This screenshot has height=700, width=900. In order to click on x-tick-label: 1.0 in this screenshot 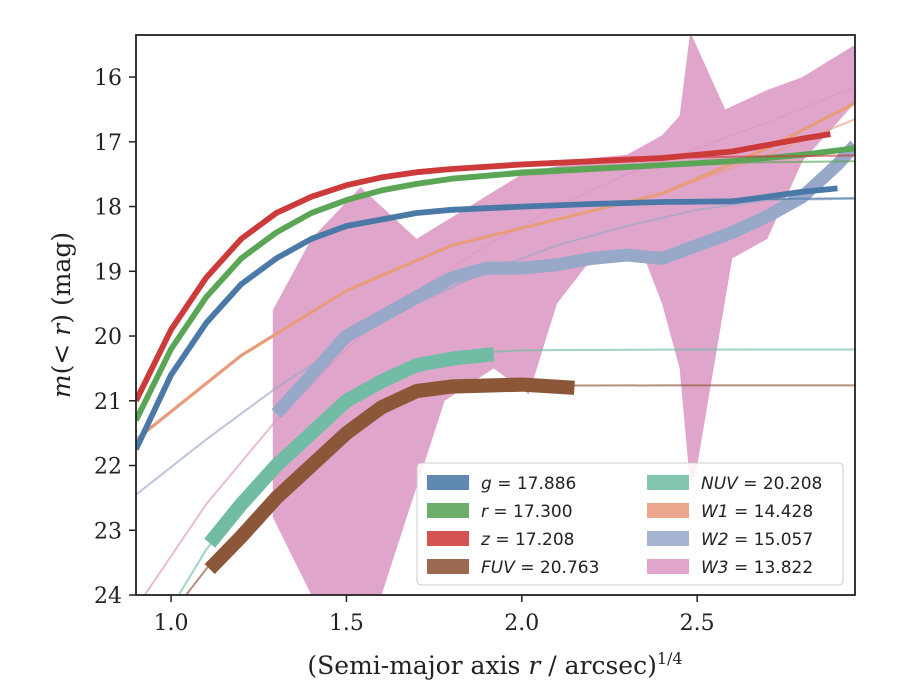, I will do `click(171, 623)`.